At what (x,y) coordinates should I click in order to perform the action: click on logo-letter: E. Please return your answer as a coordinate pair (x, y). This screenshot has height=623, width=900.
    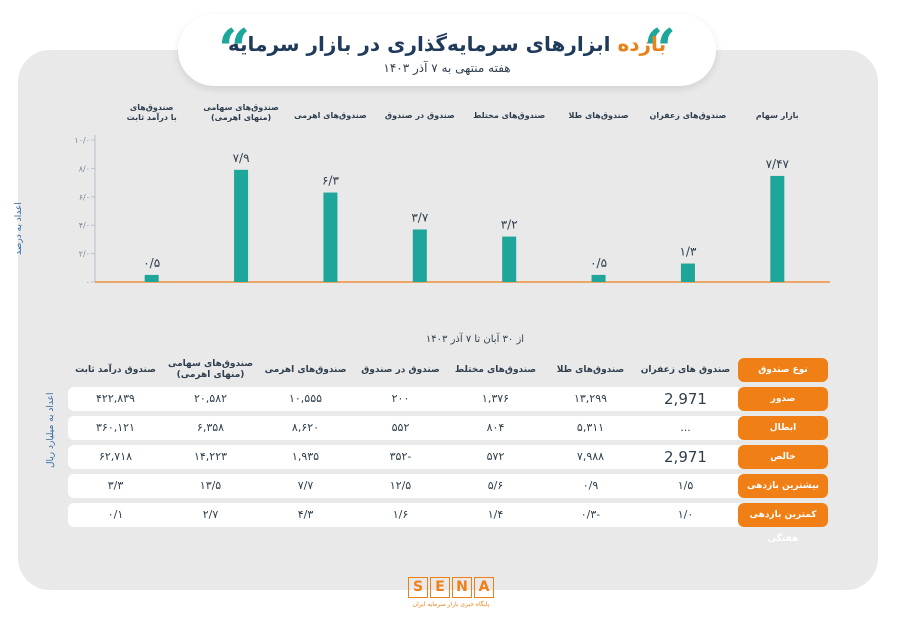
    Looking at the image, I should click on (440, 587).